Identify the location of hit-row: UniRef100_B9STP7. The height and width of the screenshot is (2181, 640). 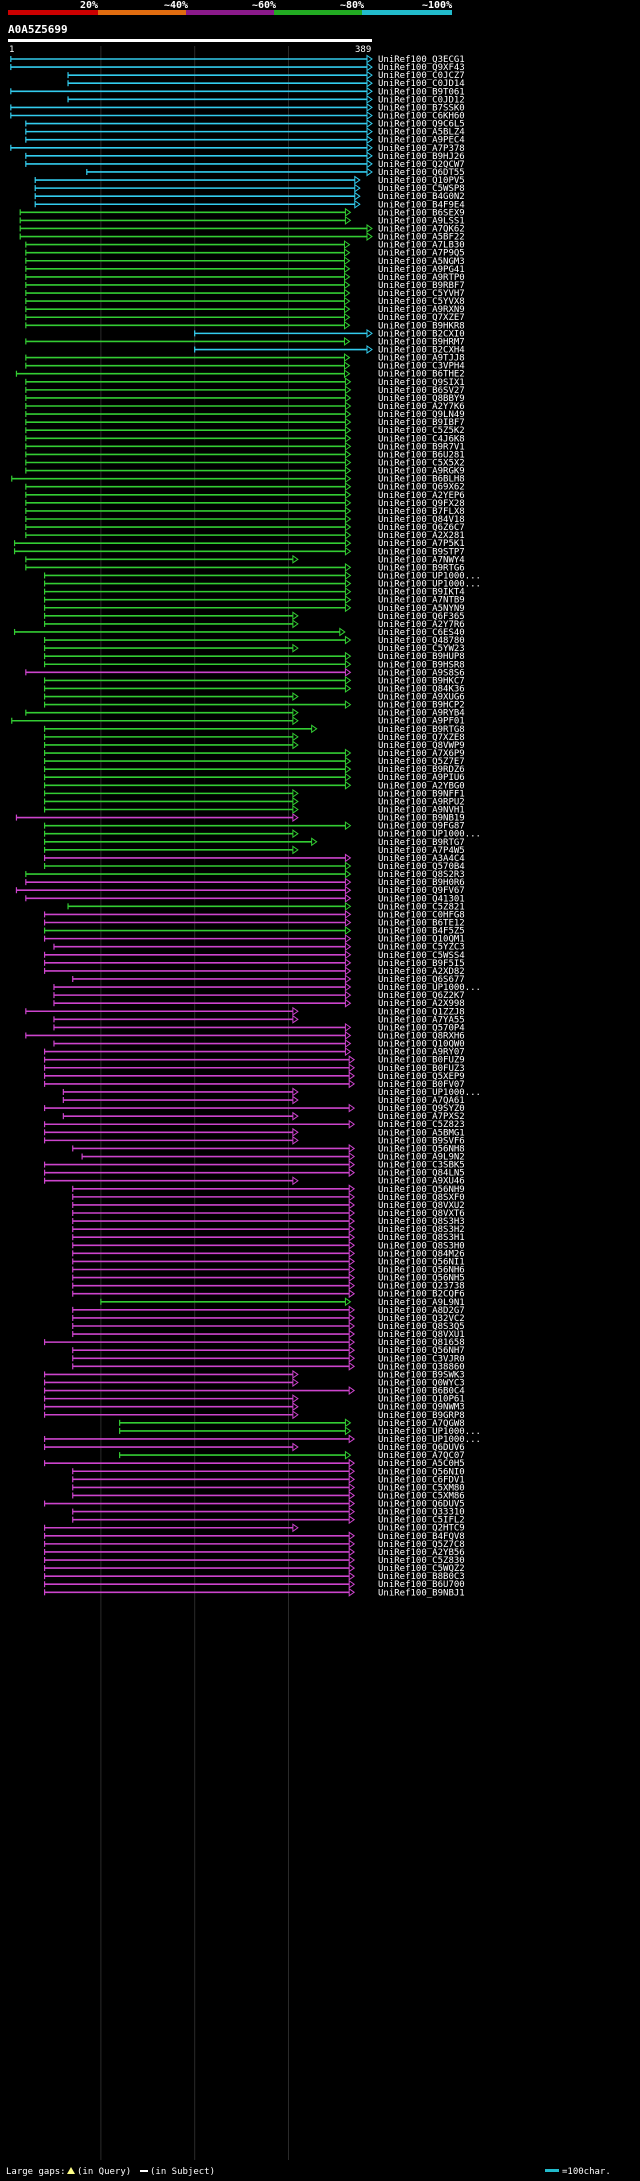
(239, 551).